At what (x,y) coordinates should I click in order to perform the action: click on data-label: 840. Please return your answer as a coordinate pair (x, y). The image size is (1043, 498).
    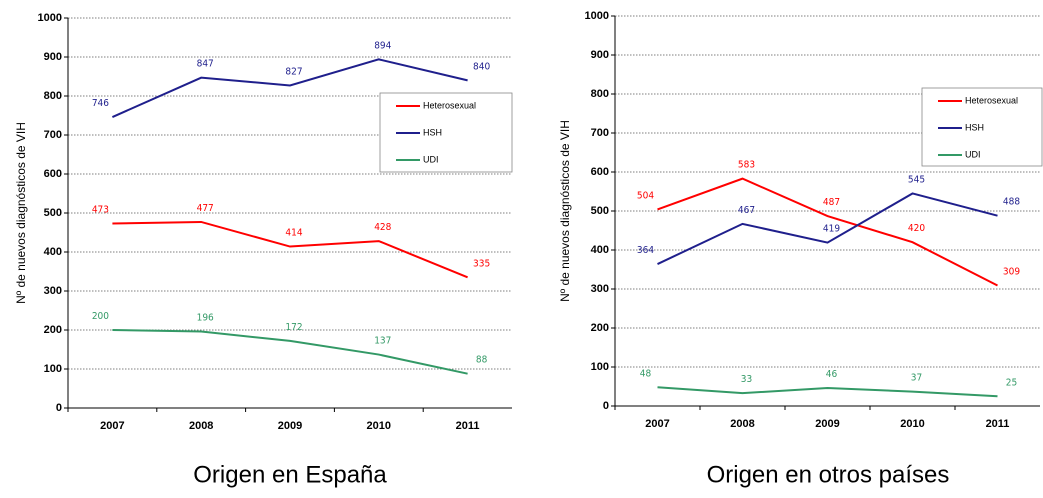
    Looking at the image, I should click on (481, 66).